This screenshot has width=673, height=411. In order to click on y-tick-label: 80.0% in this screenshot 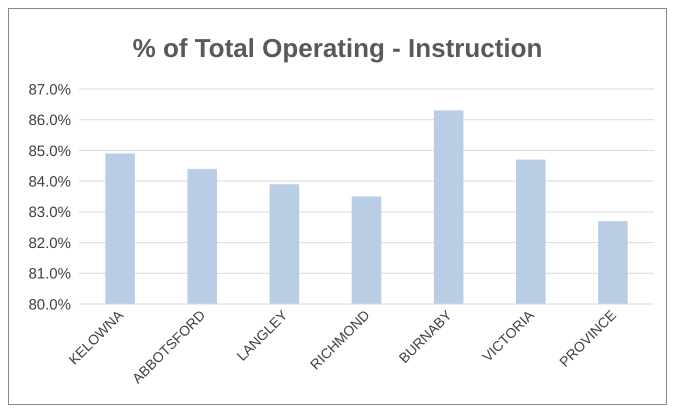, I will do `click(49, 305)`.